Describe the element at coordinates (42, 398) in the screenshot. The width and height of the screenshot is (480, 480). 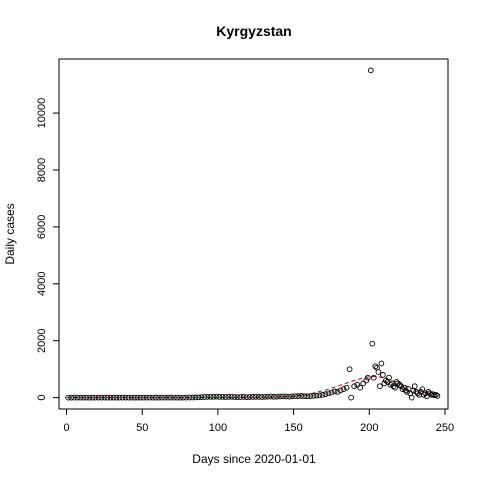
I see `y-tick-label: 0` at that location.